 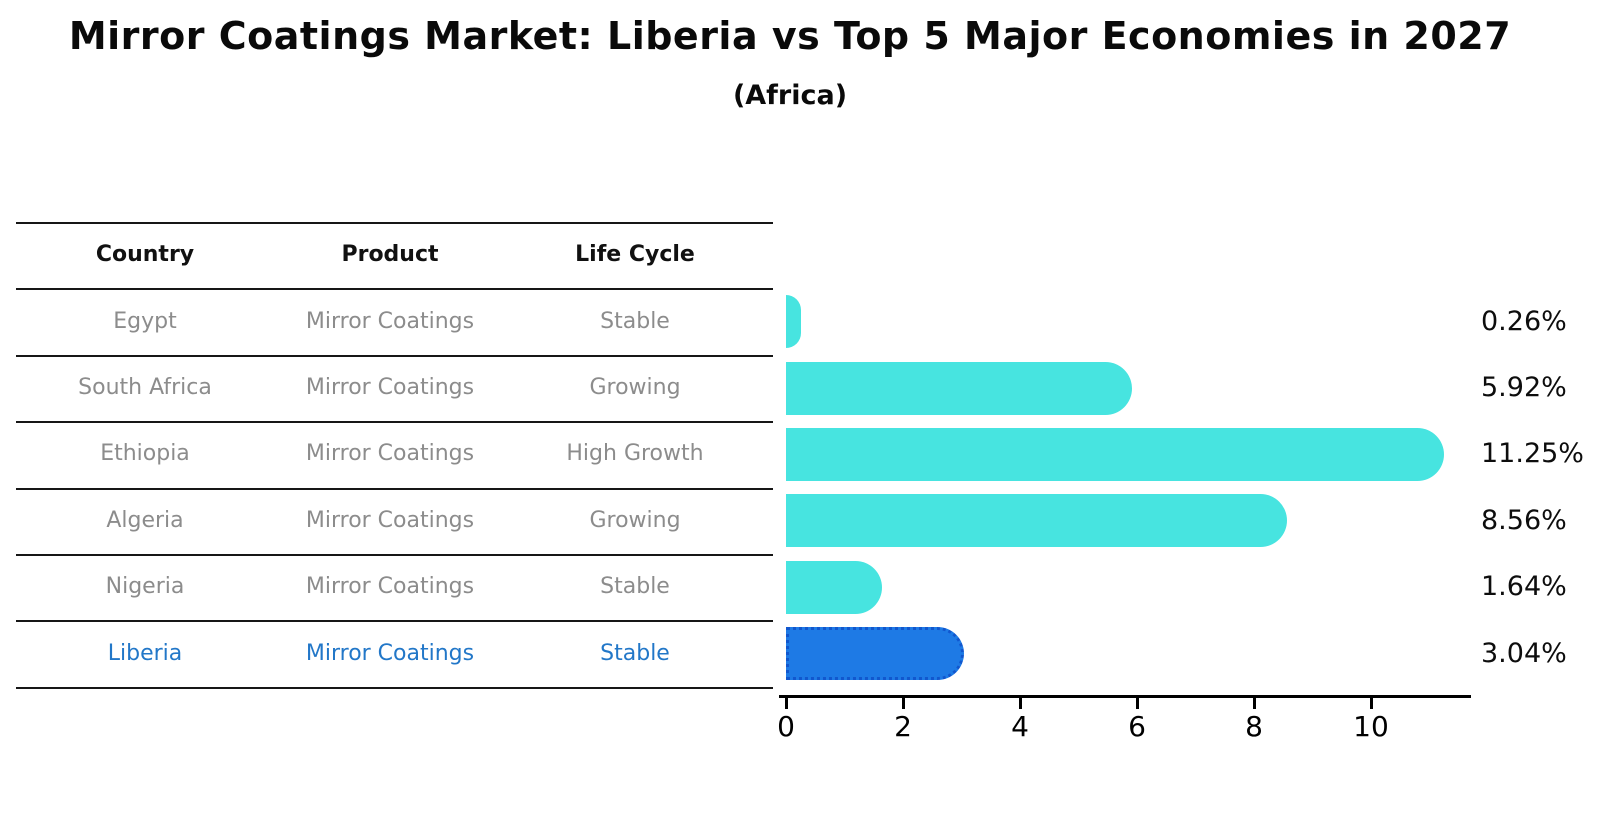 I want to click on bar-liberia, so click(x=875, y=654).